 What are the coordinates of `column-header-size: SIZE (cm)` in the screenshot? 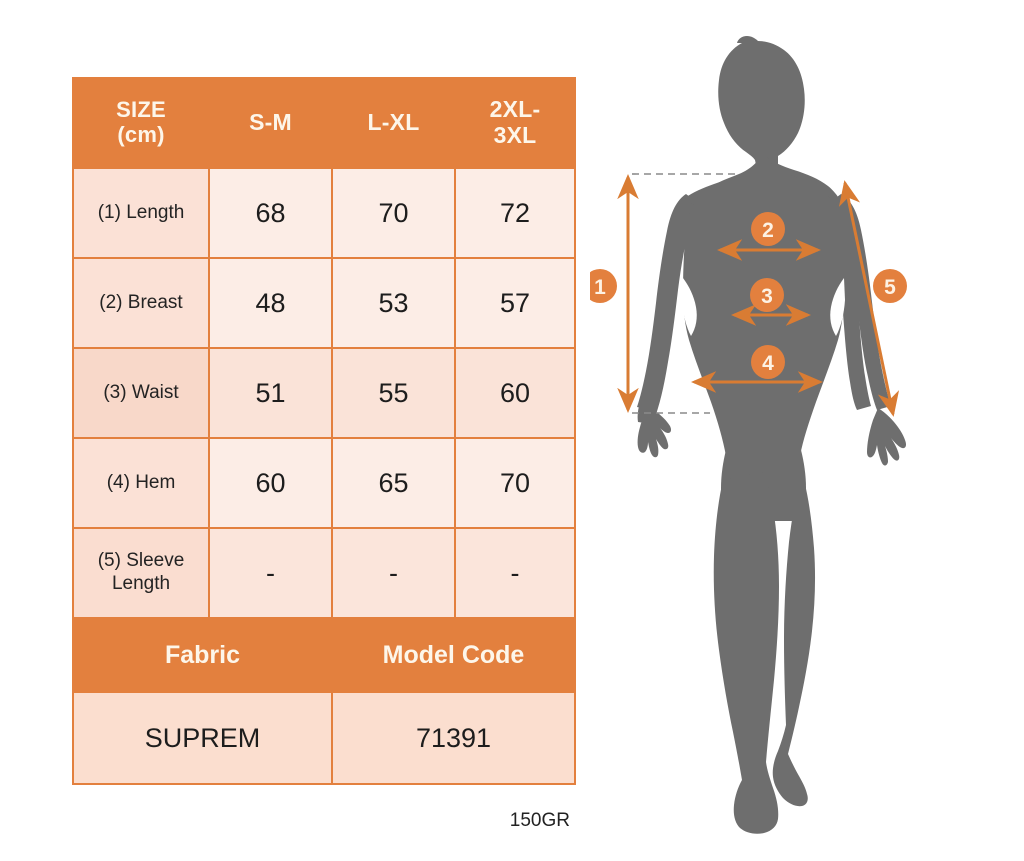 It's located at (141, 123).